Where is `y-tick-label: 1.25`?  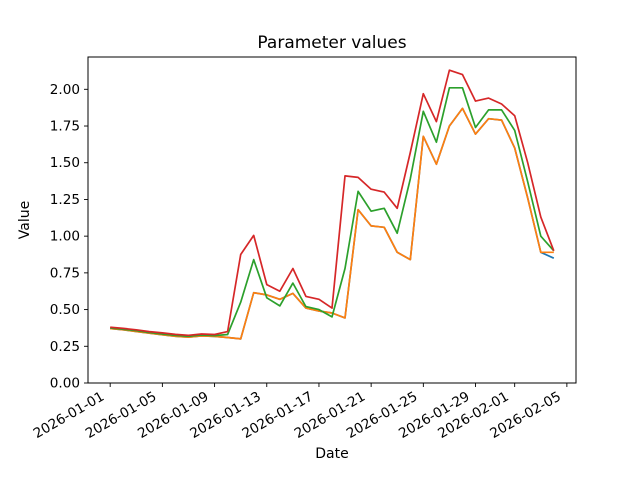
y-tick-label: 1.25 is located at coordinates (65, 200).